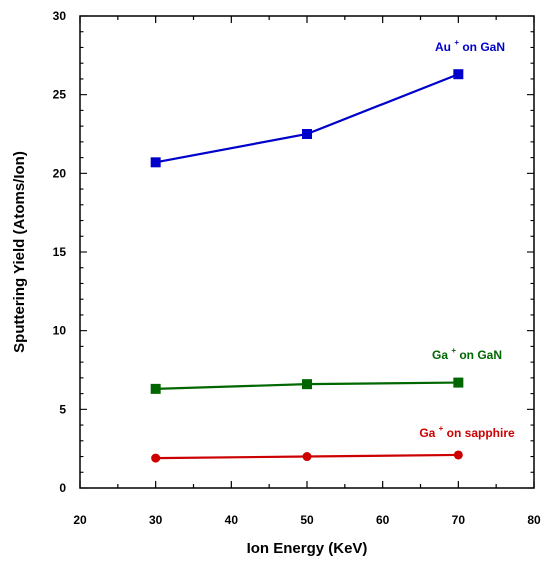  What do you see at coordinates (60, 173) in the screenshot?
I see `y-tick-label: 20` at bounding box center [60, 173].